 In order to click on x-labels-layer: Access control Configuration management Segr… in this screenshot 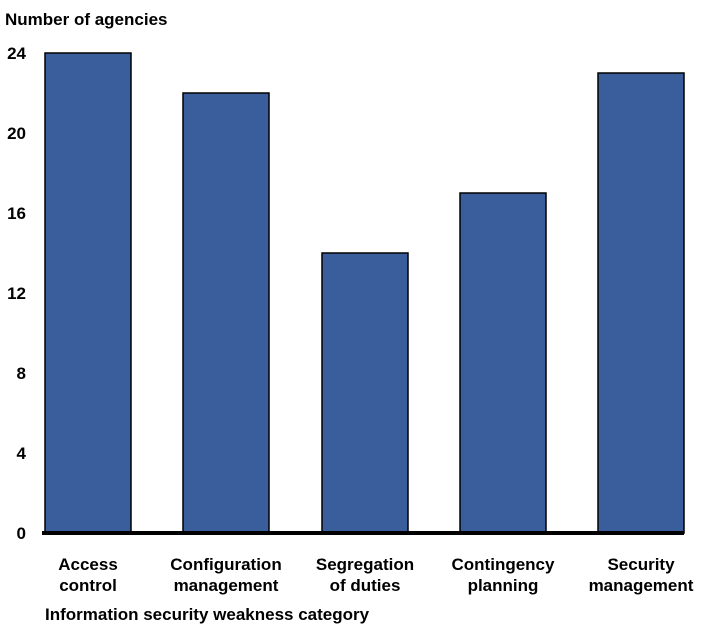, I will do `click(376, 575)`.